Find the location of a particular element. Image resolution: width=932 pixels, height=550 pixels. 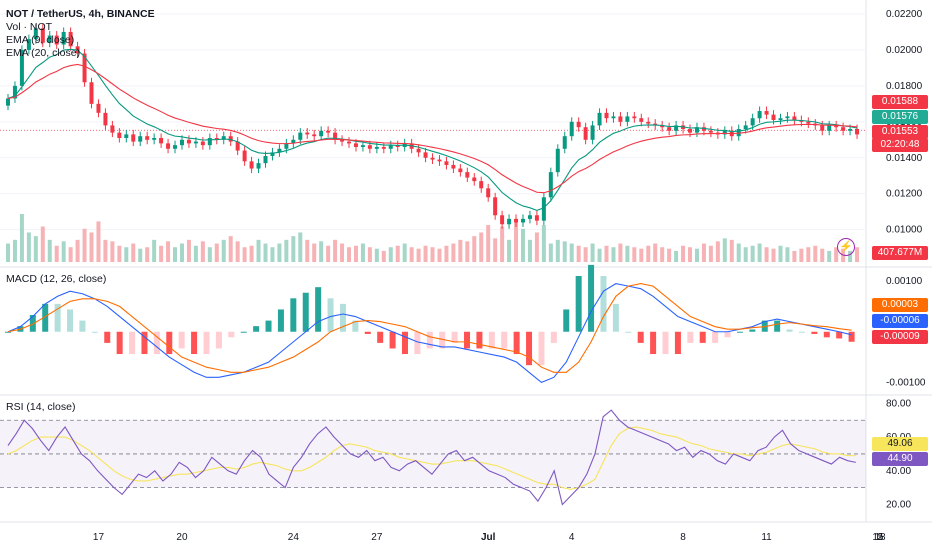

ema9-legend: EMA (9, close) is located at coordinates (40, 40).